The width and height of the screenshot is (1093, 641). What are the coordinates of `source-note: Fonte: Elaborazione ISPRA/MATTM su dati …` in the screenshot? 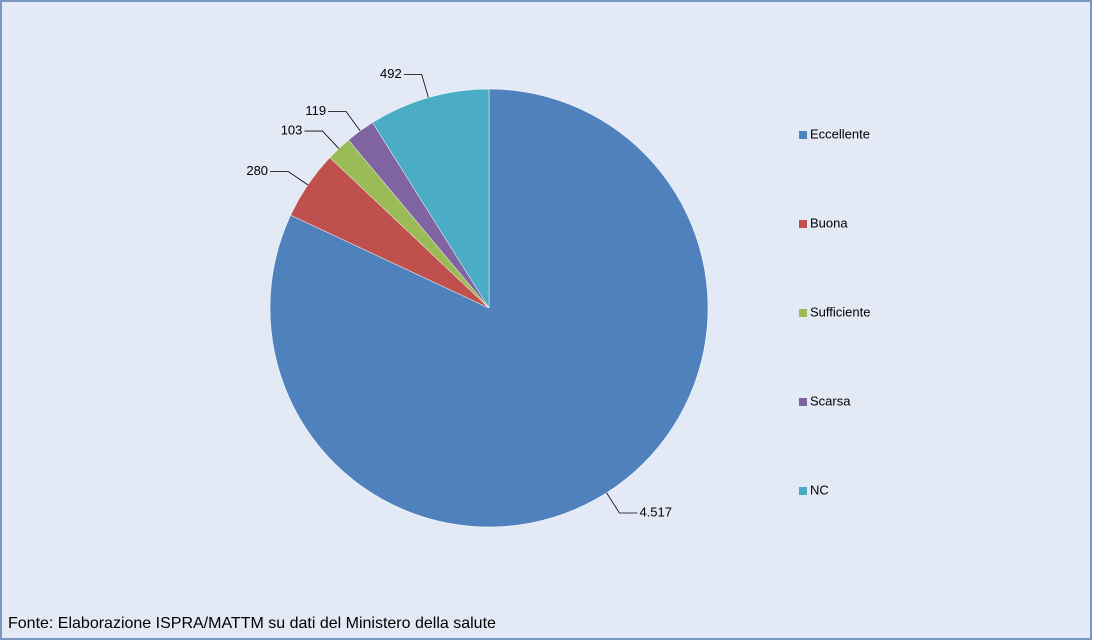 It's located at (252, 623).